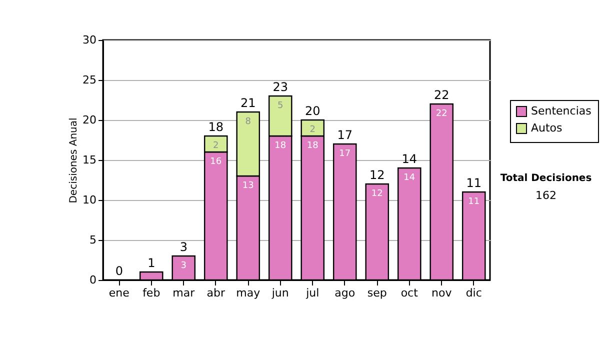 The image size is (600, 340). Describe the element at coordinates (89, 40) in the screenshot. I see `y-tick-label: 30` at that location.